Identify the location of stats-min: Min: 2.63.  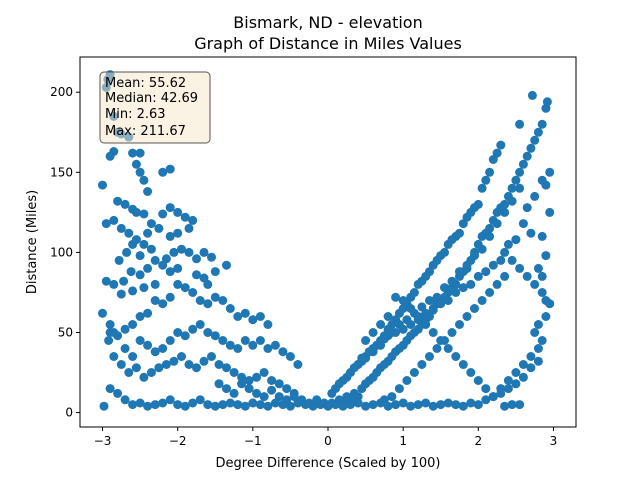
(135, 114).